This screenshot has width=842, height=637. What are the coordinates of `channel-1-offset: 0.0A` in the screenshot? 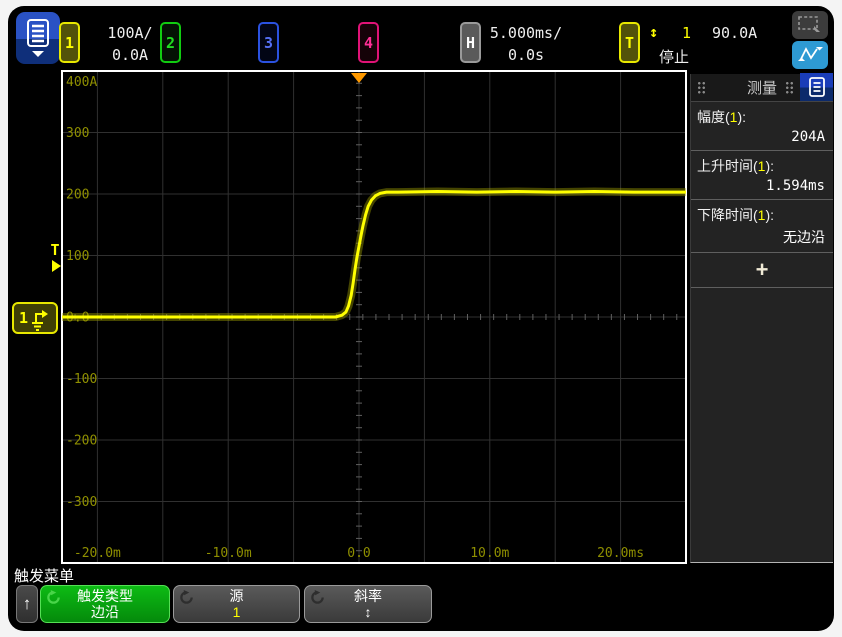 It's located at (130, 55).